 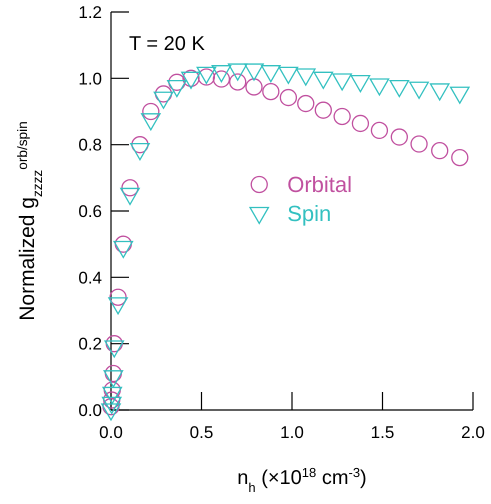 I want to click on x-tick-label: 1.0, so click(x=292, y=432).